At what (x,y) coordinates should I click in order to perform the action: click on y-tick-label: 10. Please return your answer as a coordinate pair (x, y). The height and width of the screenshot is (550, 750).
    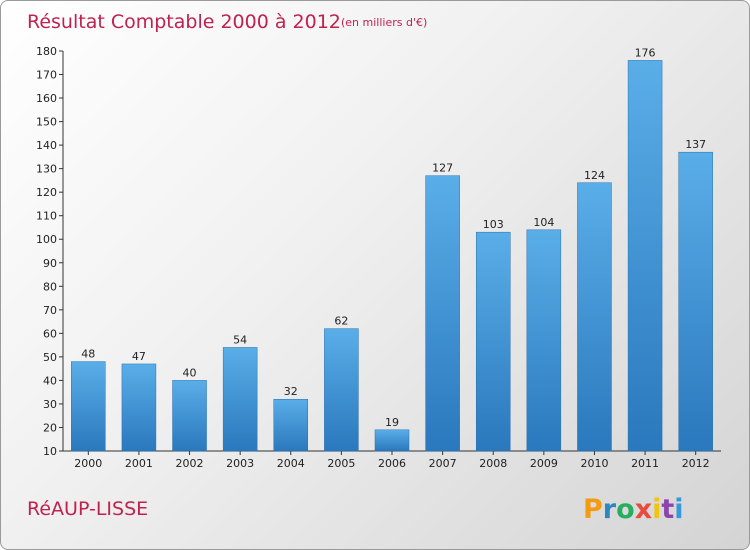
    Looking at the image, I should click on (50, 451).